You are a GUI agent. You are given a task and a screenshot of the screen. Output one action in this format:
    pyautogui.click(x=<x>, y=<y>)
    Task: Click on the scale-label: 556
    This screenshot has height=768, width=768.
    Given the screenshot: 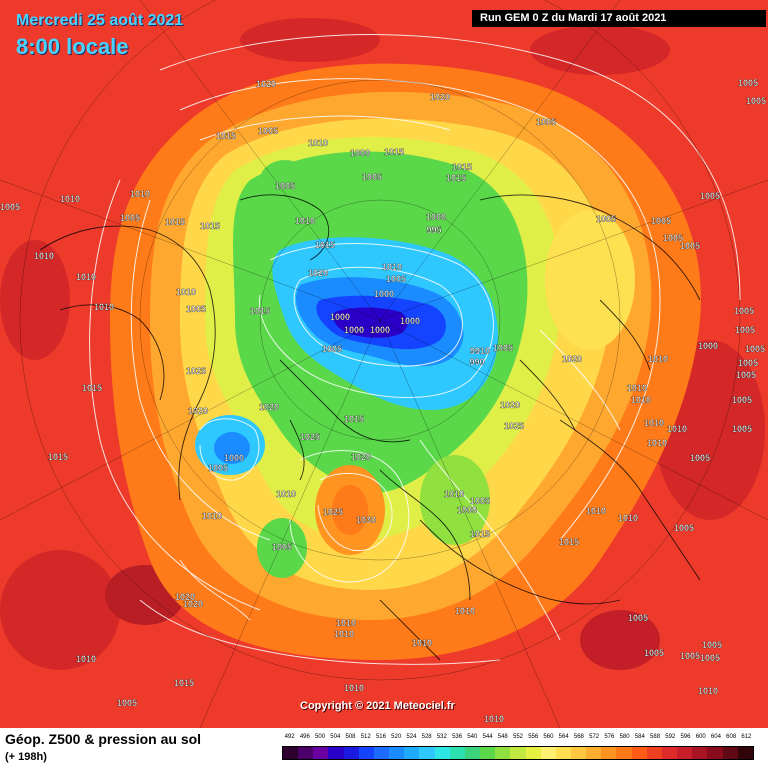 What is the action you would take?
    pyautogui.click(x=533, y=737)
    